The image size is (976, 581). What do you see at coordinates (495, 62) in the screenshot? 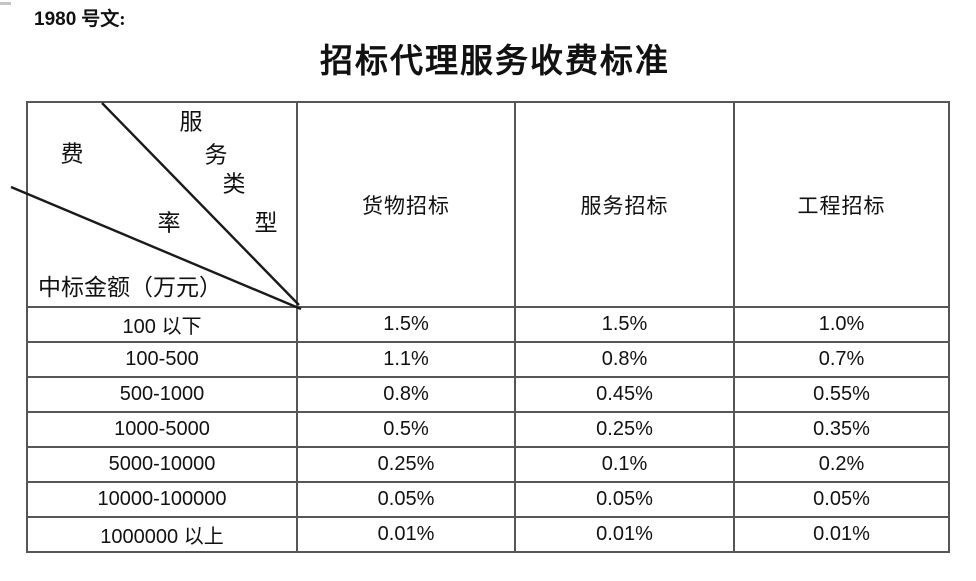
I see `page-title: 招标代理服务收费标准` at bounding box center [495, 62].